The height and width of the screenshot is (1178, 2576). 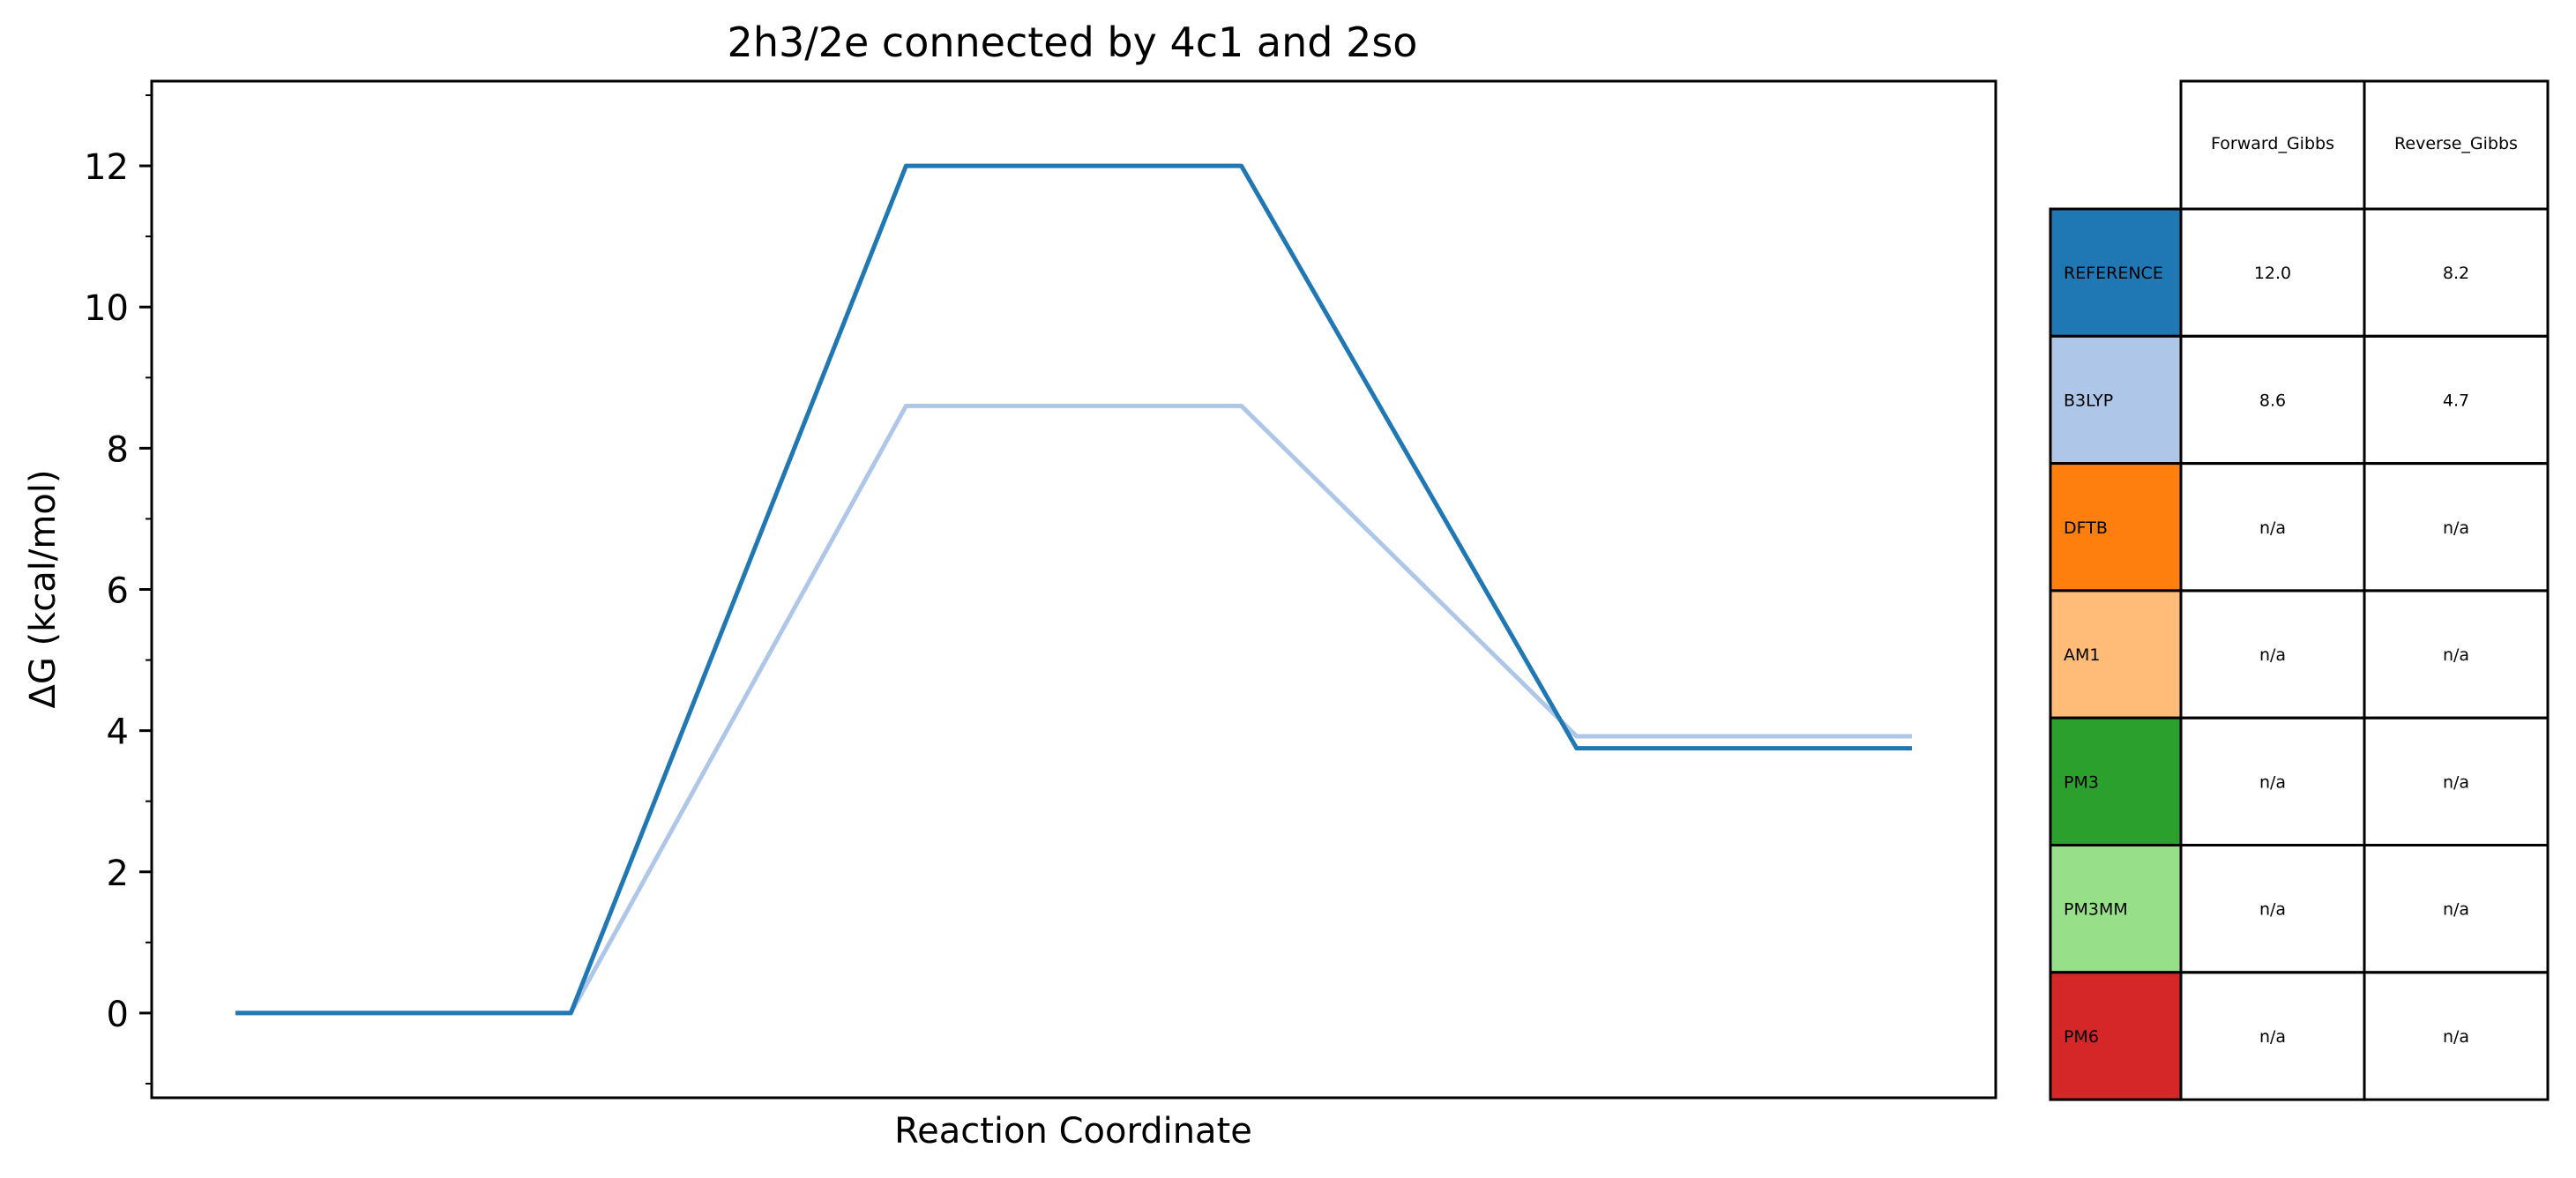 What do you see at coordinates (106, 167) in the screenshot?
I see `y-tick-label: 12` at bounding box center [106, 167].